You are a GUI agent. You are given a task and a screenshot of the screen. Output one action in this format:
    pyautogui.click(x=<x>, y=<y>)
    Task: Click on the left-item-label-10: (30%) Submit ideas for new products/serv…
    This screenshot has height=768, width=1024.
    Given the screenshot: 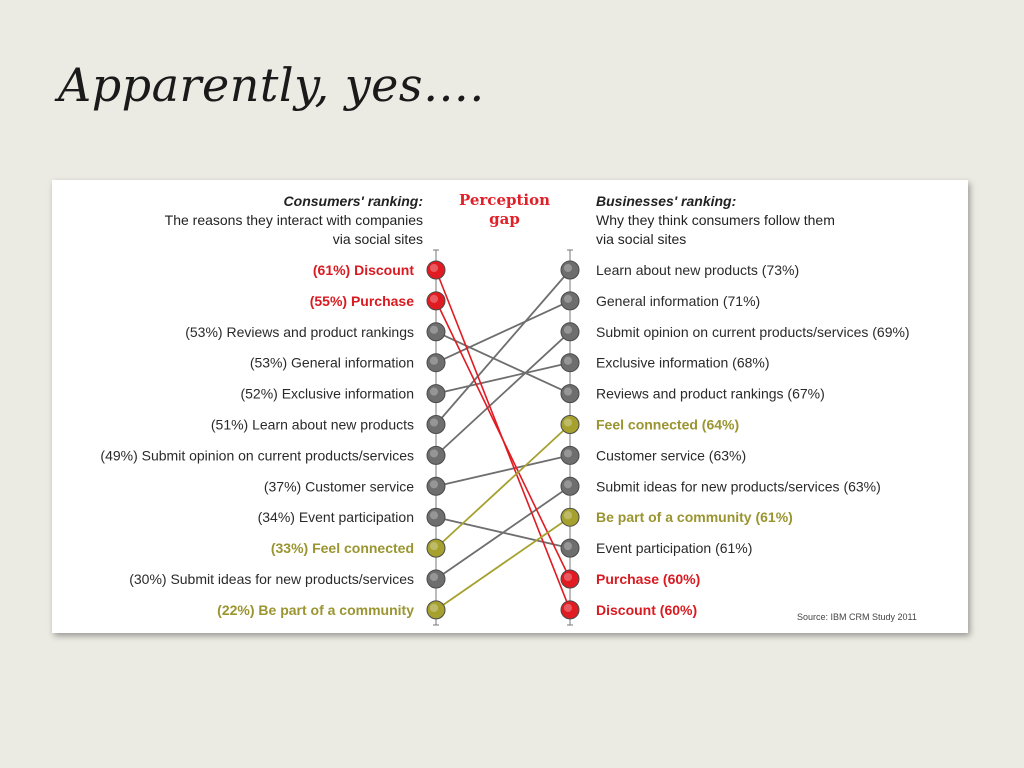 What is the action you would take?
    pyautogui.click(x=271, y=579)
    